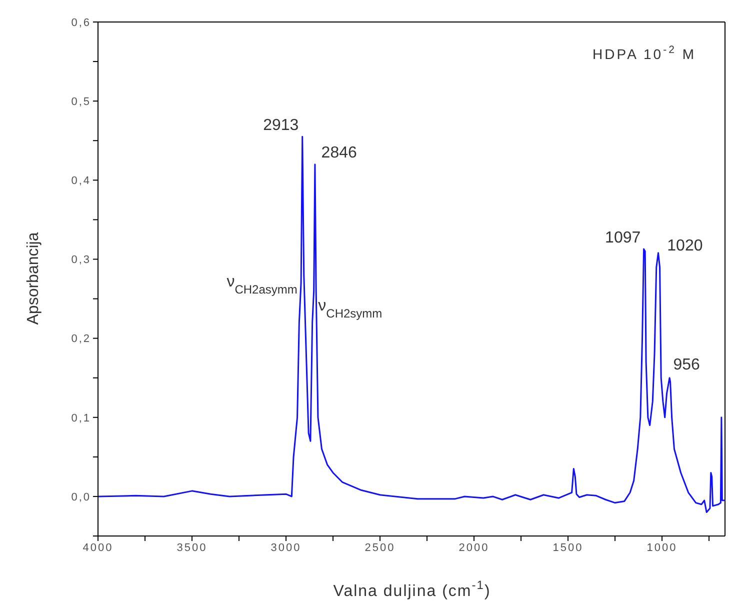 The height and width of the screenshot is (616, 738). Describe the element at coordinates (474, 548) in the screenshot. I see `x-tick-label: 2000` at that location.